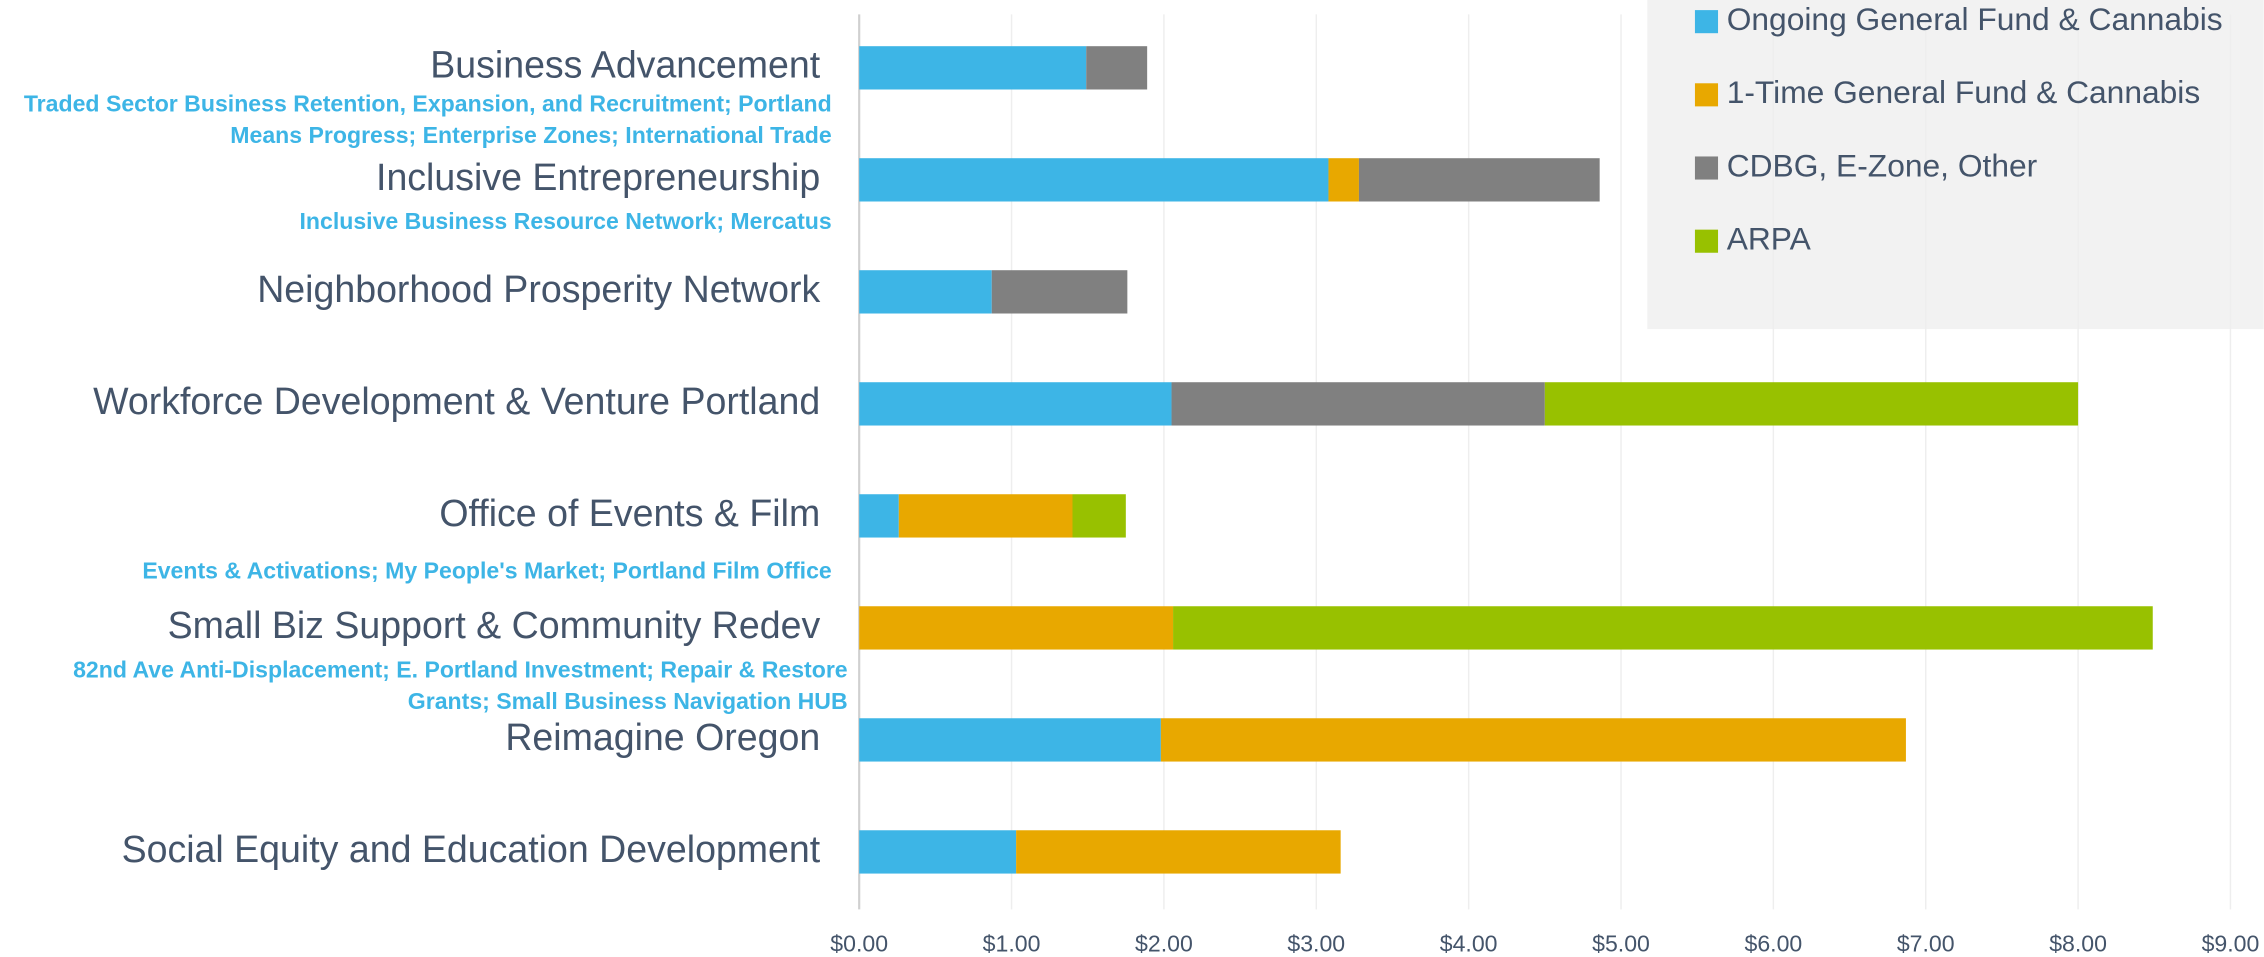  I want to click on category-label: Social Equity and Education Development, so click(471, 849).